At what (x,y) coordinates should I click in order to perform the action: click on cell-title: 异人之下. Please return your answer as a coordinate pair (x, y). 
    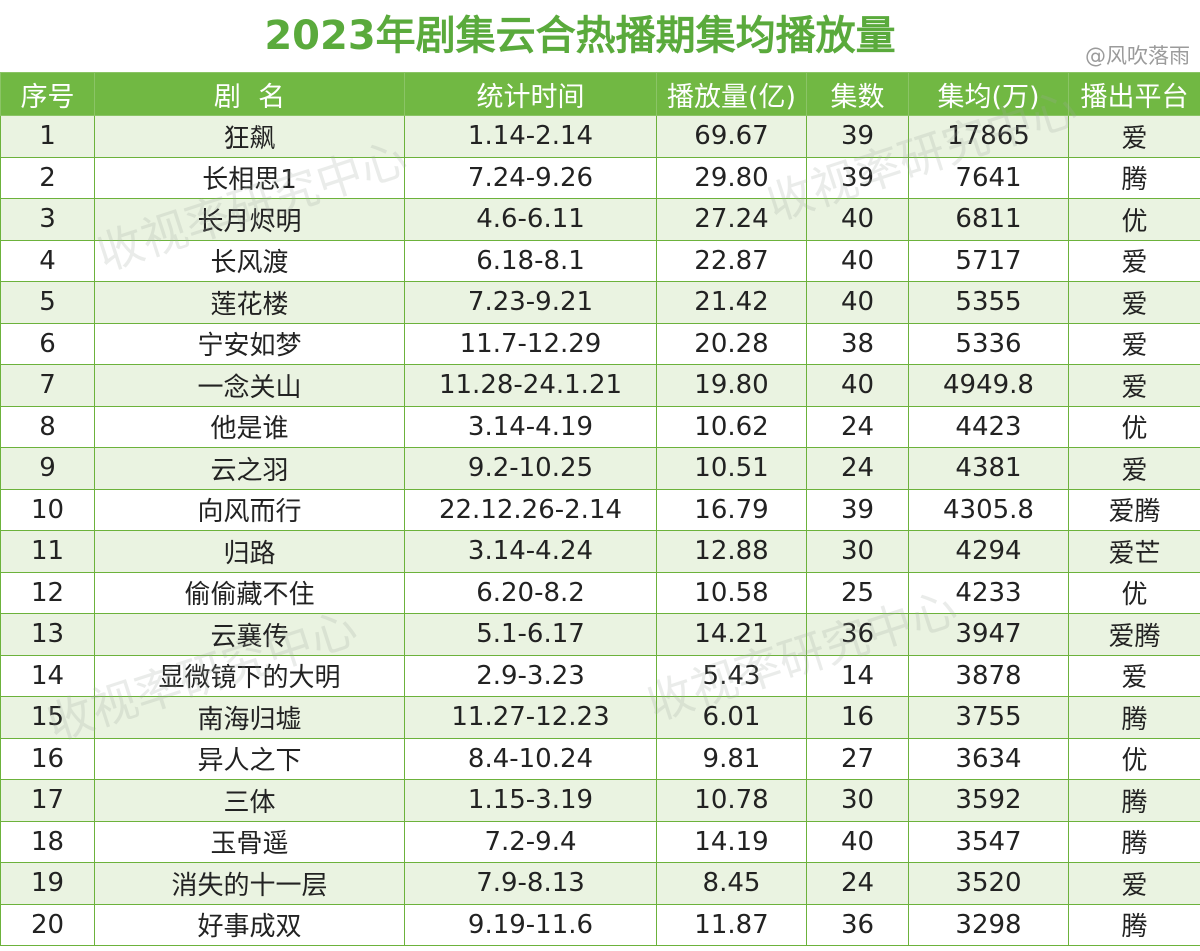
    Looking at the image, I should click on (249, 758).